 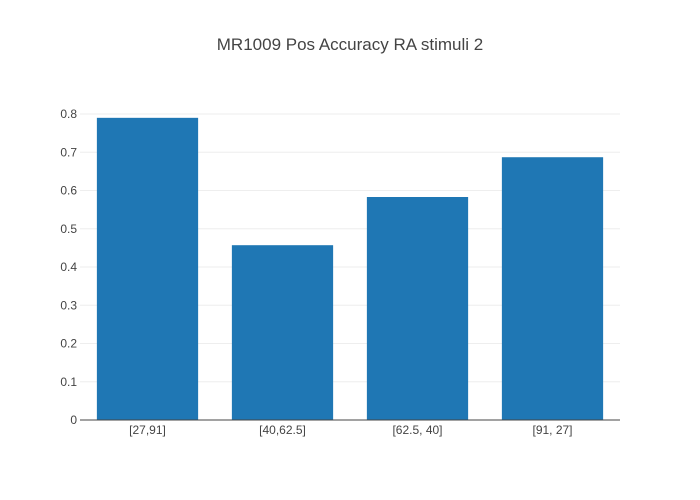 I want to click on y-axis-ticks: 0 0.1 0.2 0.3 0.4 0.5 0.6 0.7 0.8, so click(x=68, y=267).